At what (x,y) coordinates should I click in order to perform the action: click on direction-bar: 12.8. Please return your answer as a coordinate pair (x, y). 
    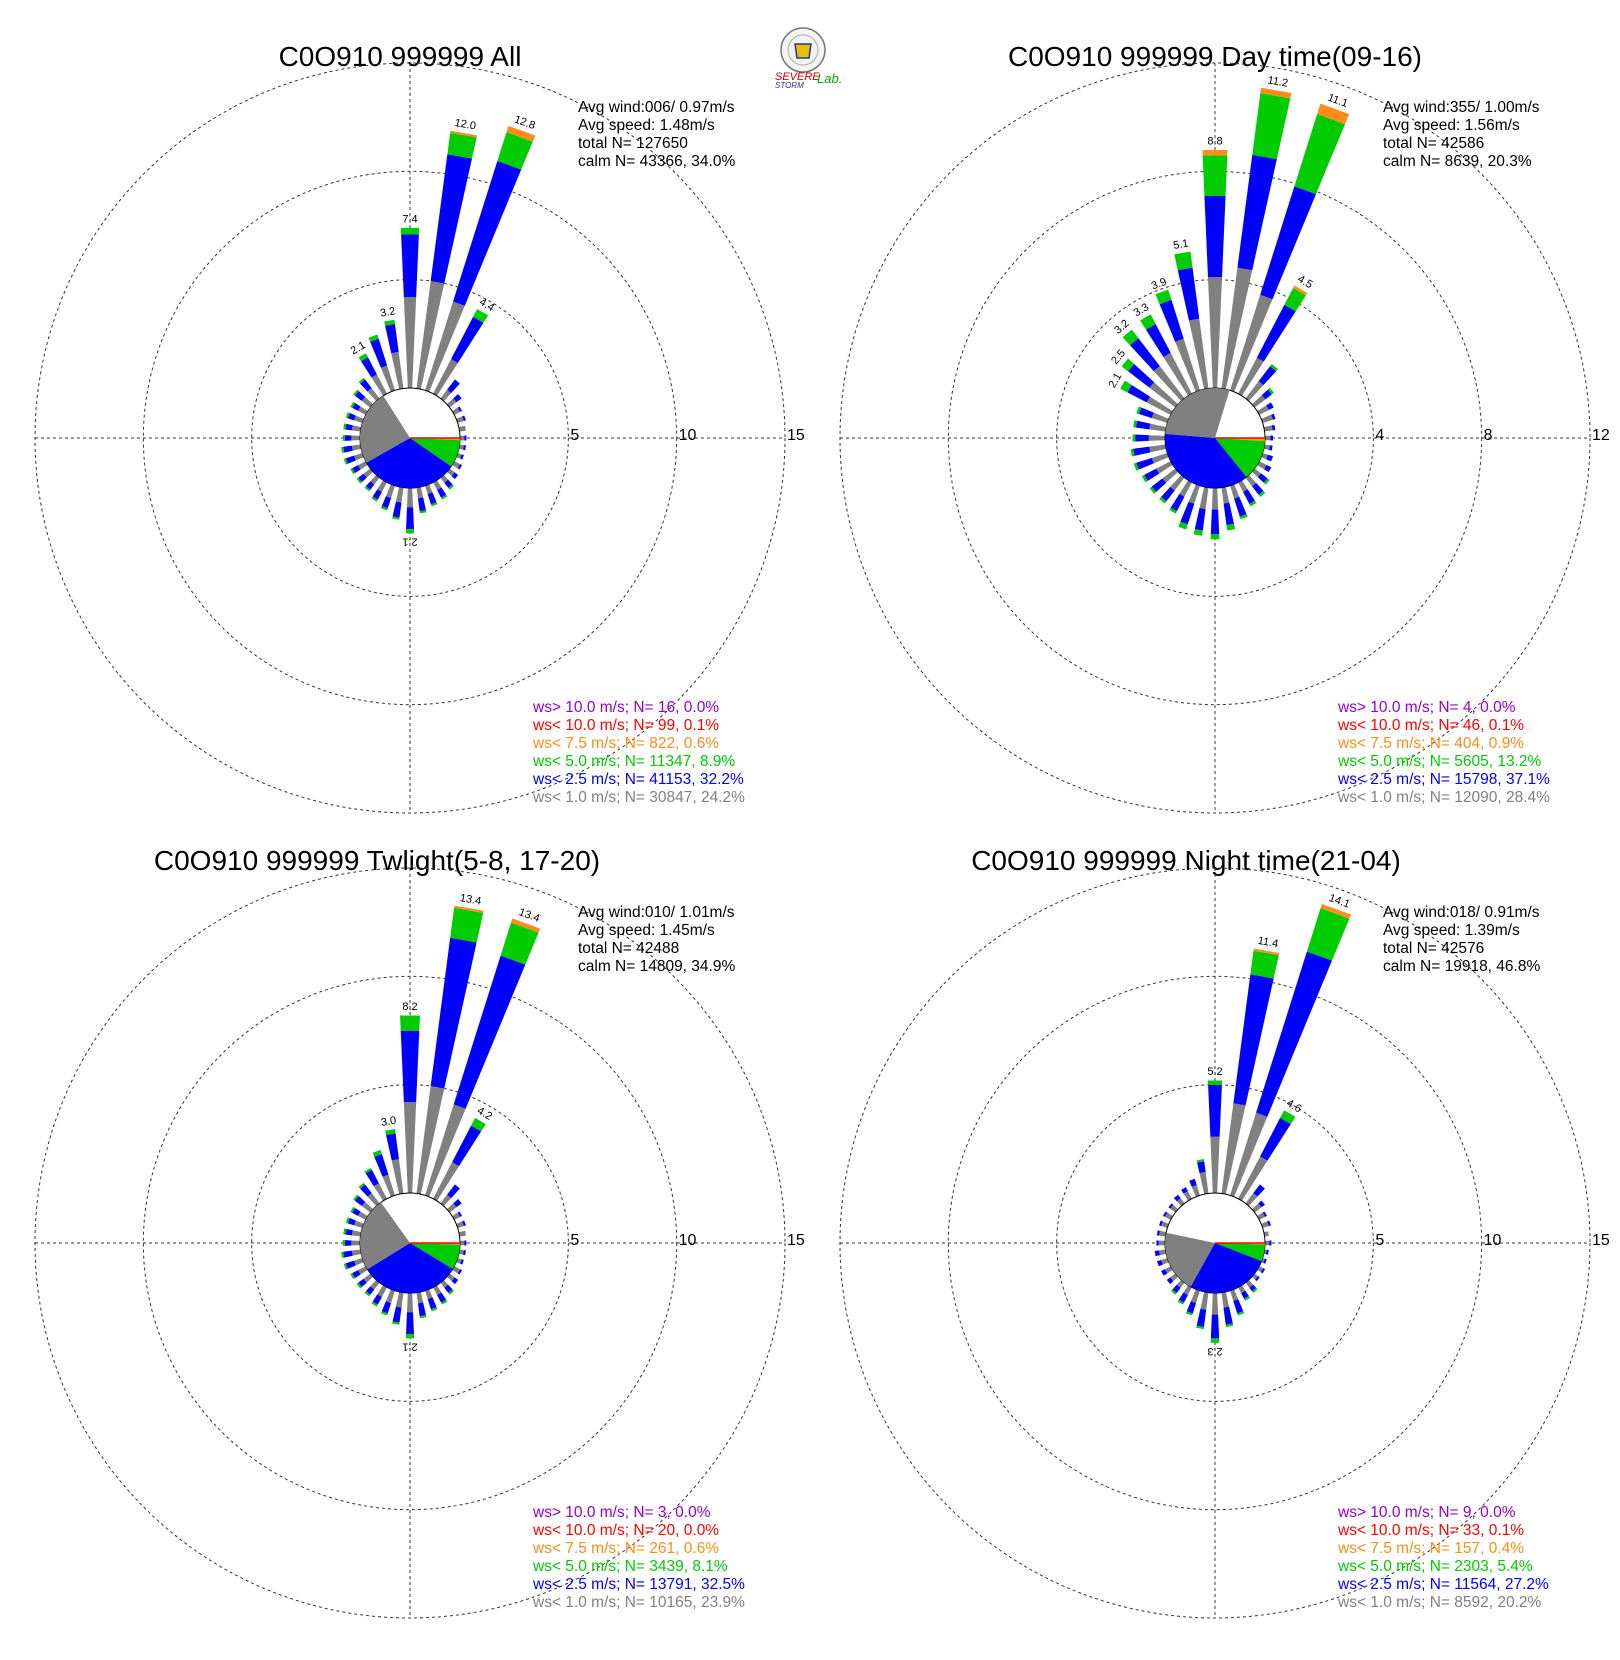
    Looking at the image, I should click on (481, 253).